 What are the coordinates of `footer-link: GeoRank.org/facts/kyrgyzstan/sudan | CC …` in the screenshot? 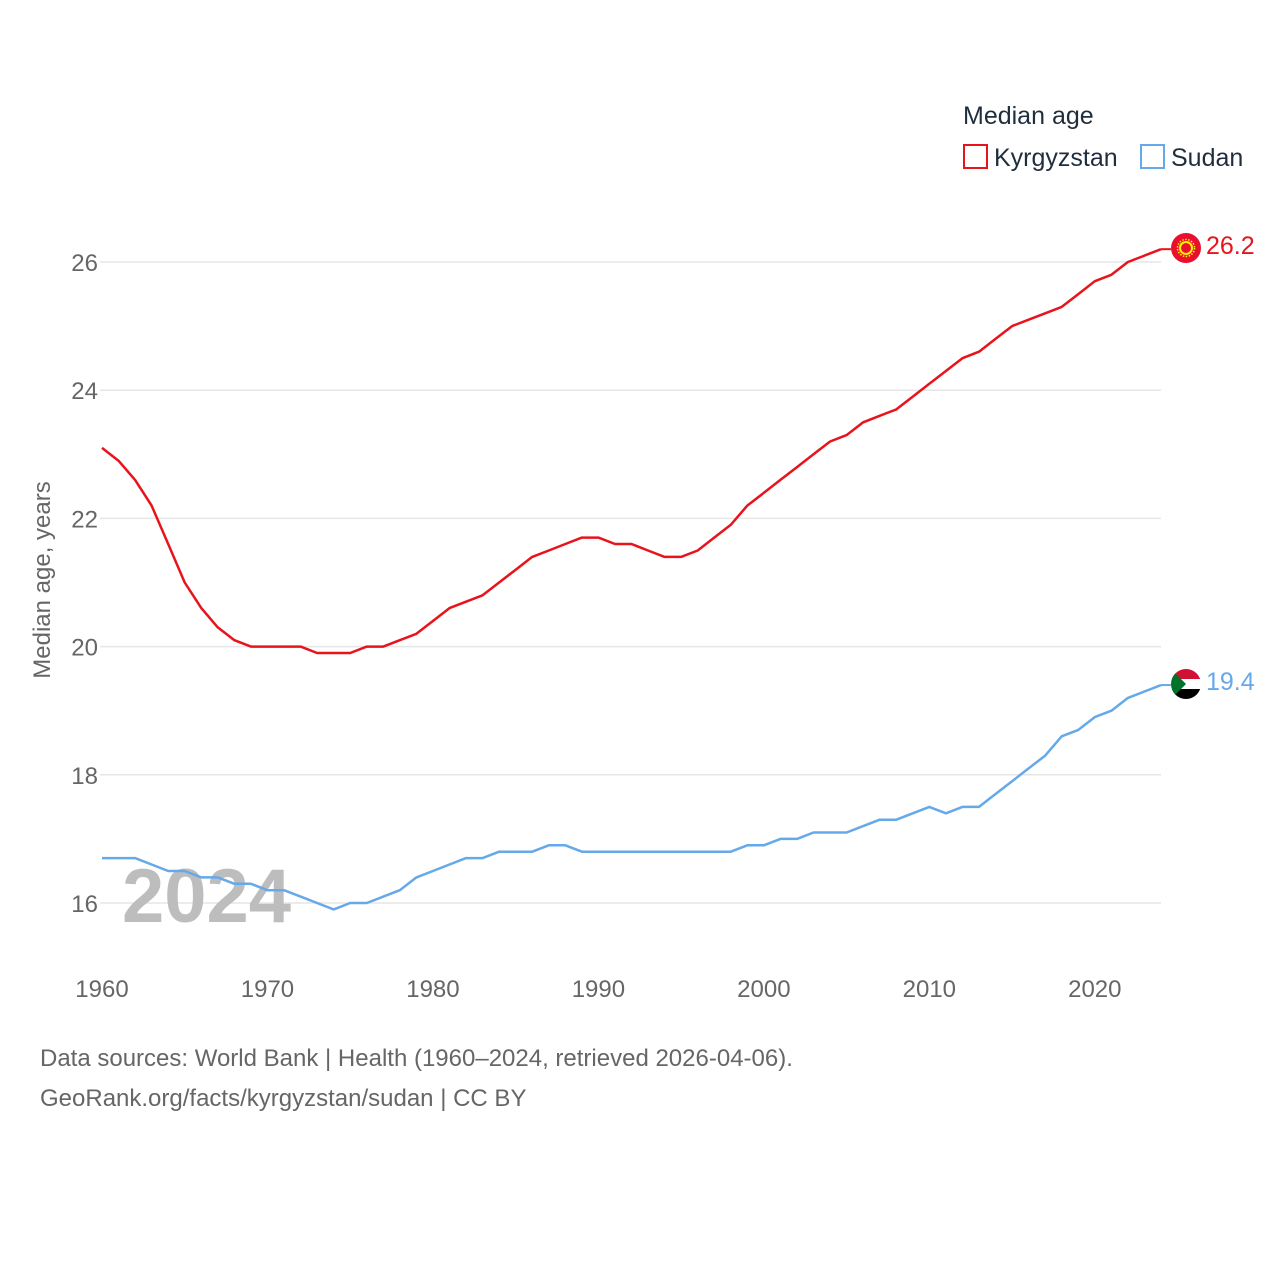 It's located at (283, 1098).